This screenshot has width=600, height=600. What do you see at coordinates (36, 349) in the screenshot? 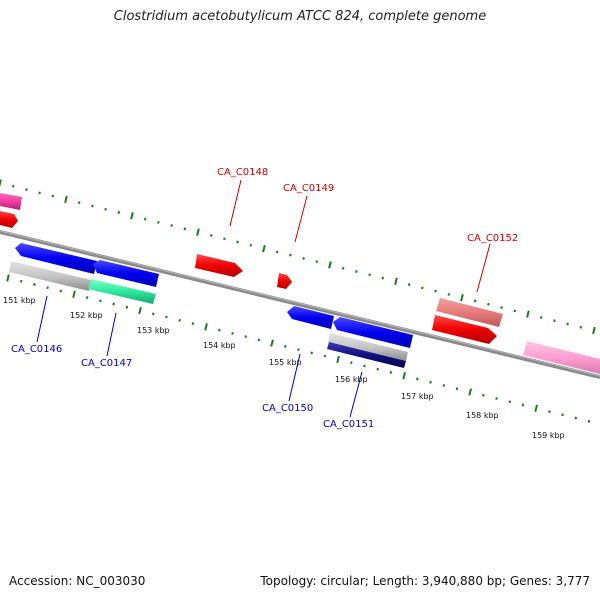
I see `label-ca-c0146: CA_C0146` at bounding box center [36, 349].